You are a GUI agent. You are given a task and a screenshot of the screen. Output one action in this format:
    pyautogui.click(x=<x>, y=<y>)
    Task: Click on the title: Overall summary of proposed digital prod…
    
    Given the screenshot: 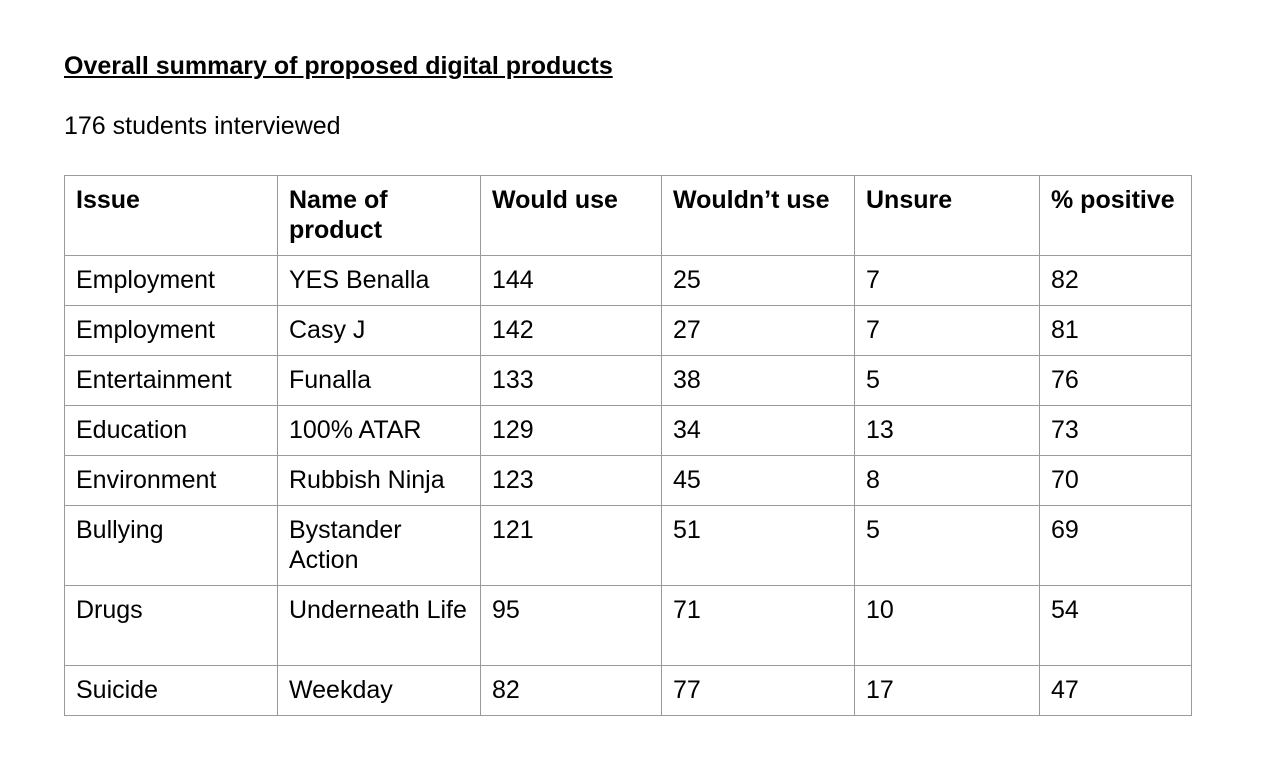 What is the action you would take?
    pyautogui.click(x=338, y=66)
    